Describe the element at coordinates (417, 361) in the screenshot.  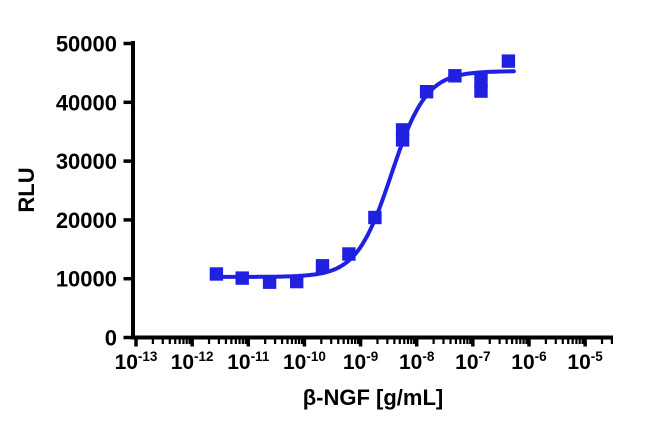
I see `x-tick-label: 10⁻⁸` at that location.